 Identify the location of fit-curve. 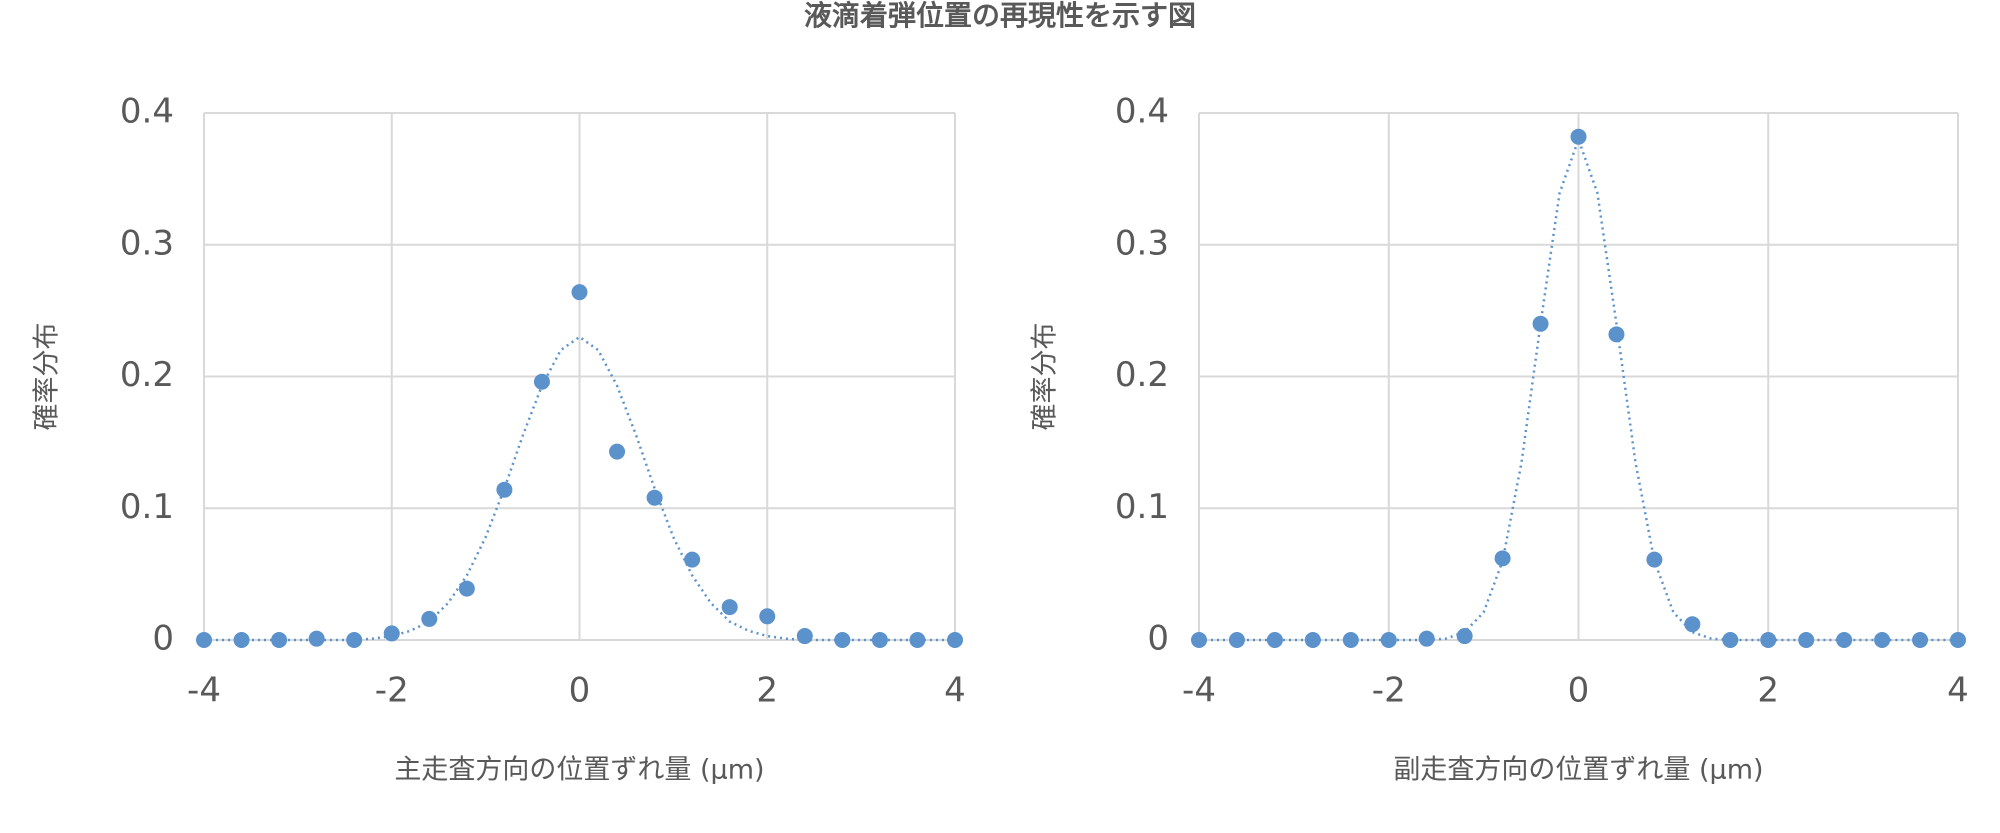
(579, 488).